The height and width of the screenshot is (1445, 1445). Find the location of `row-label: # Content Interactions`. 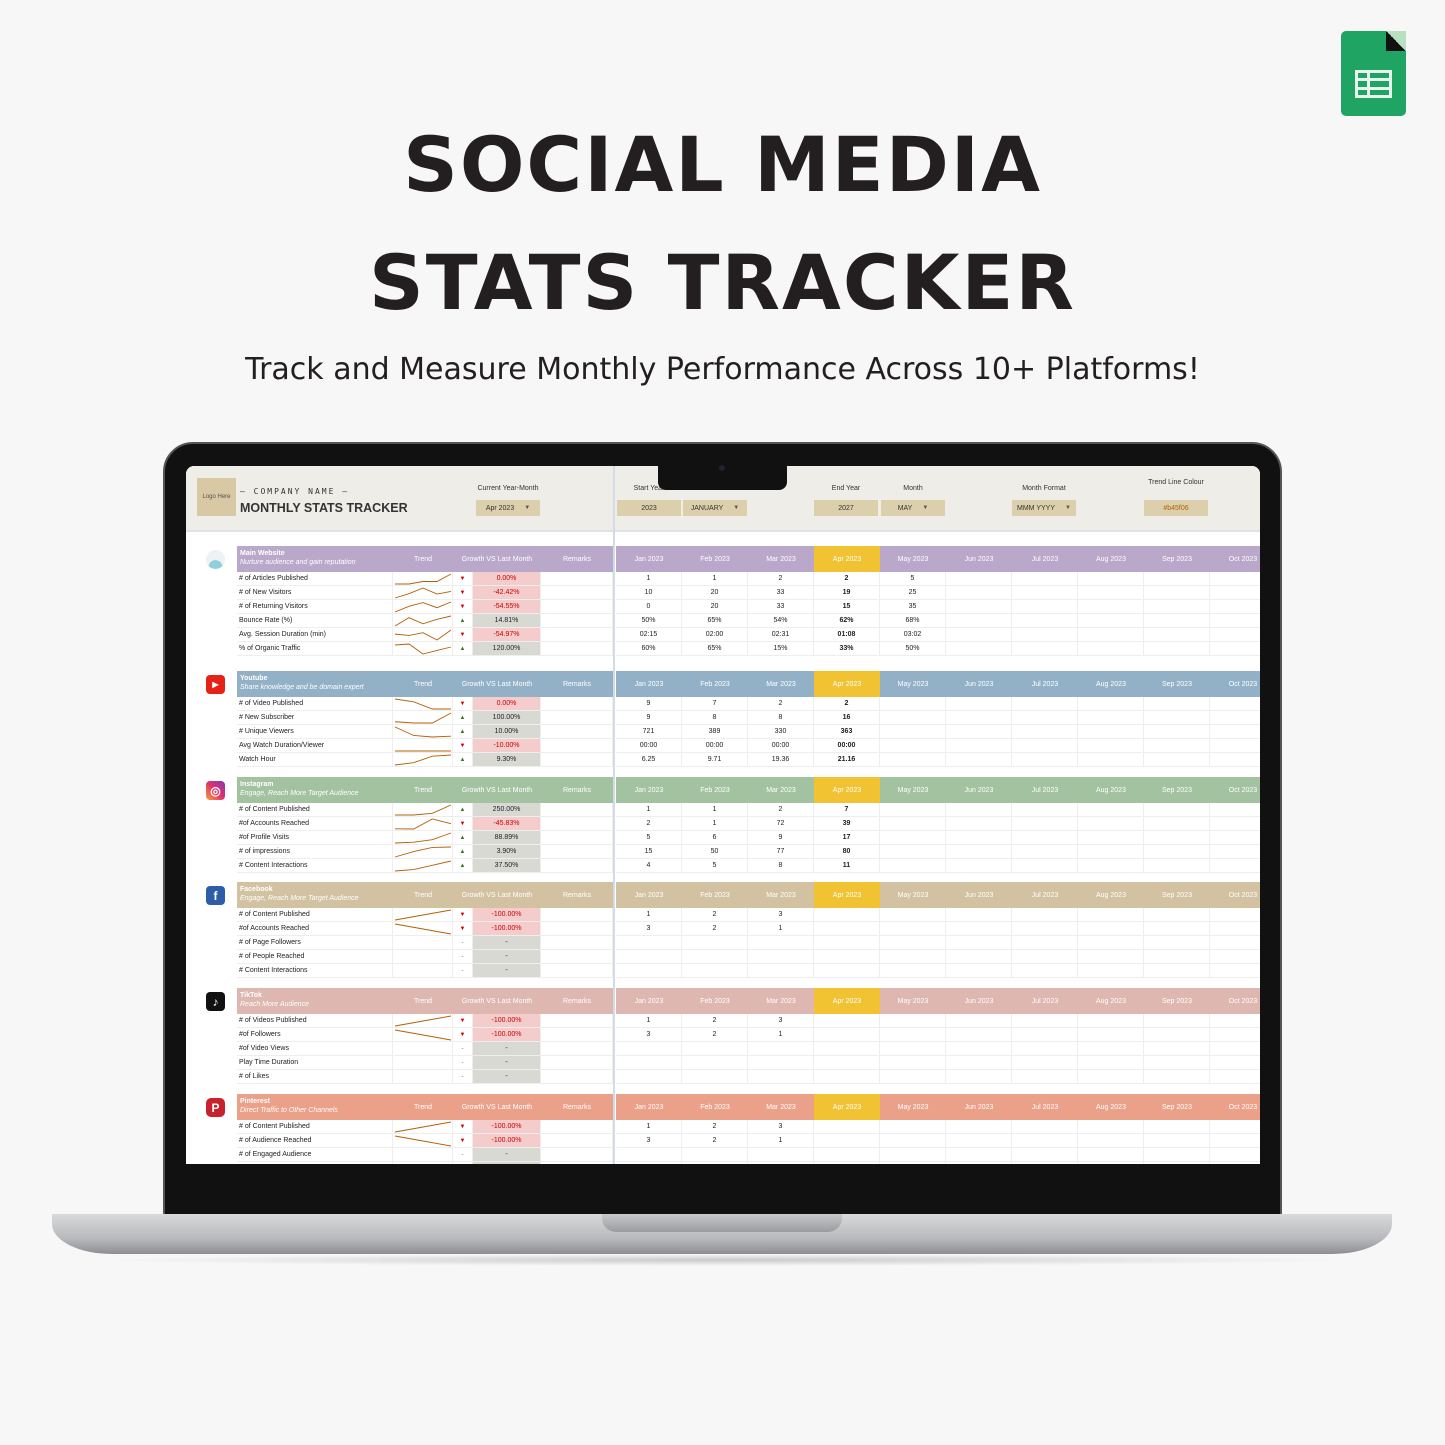

row-label: # Content Interactions is located at coordinates (315, 971).